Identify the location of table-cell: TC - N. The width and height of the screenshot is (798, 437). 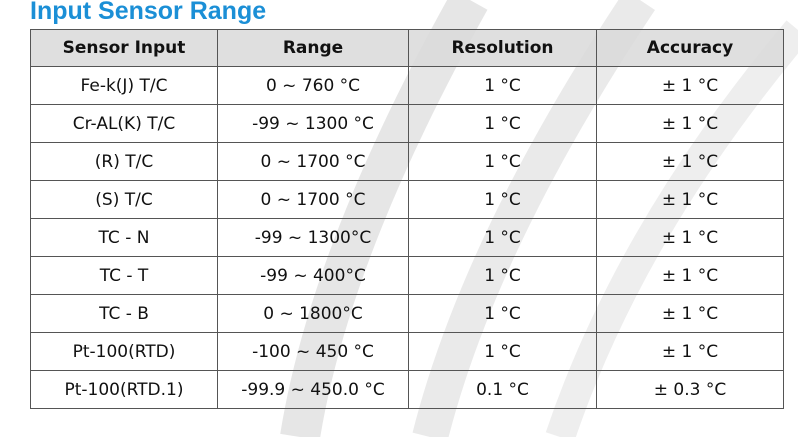
(124, 237).